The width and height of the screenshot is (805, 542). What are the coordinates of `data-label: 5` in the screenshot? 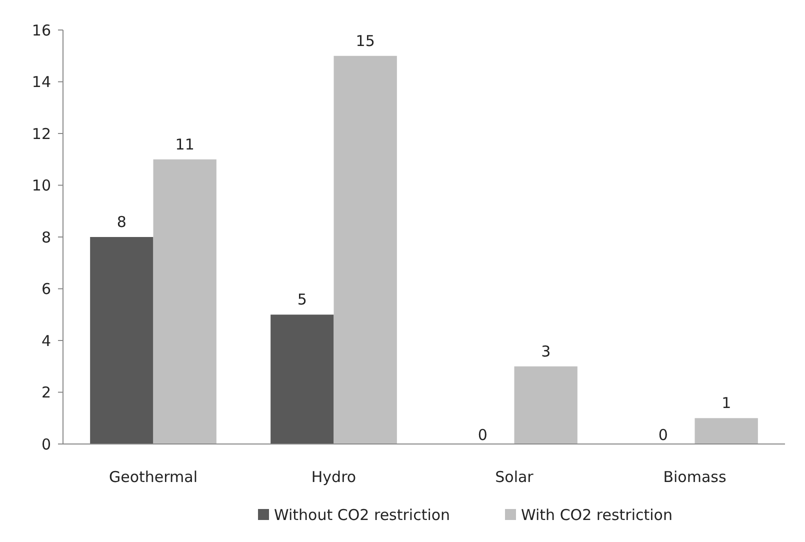 It's located at (302, 299).